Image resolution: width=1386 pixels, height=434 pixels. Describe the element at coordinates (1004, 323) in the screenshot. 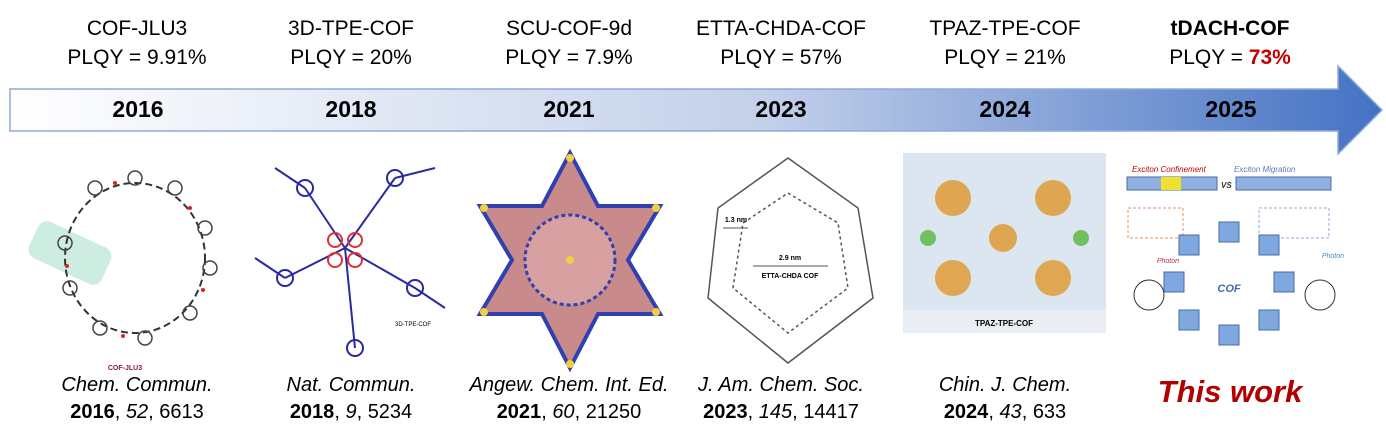

I see `figure-label: TPAZ-TPE-COF` at that location.